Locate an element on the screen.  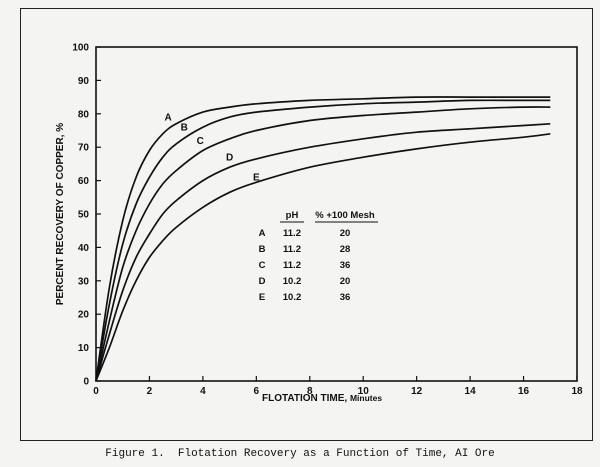
curve-labels: ABC D E is located at coordinates (212, 147).